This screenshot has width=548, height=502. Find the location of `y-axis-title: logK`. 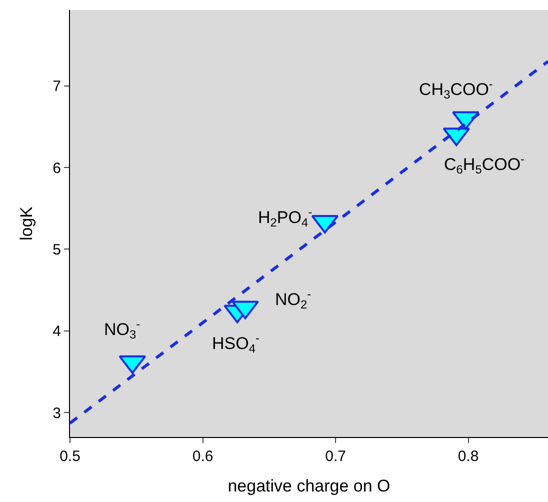

y-axis-title: logK is located at coordinates (26, 223).